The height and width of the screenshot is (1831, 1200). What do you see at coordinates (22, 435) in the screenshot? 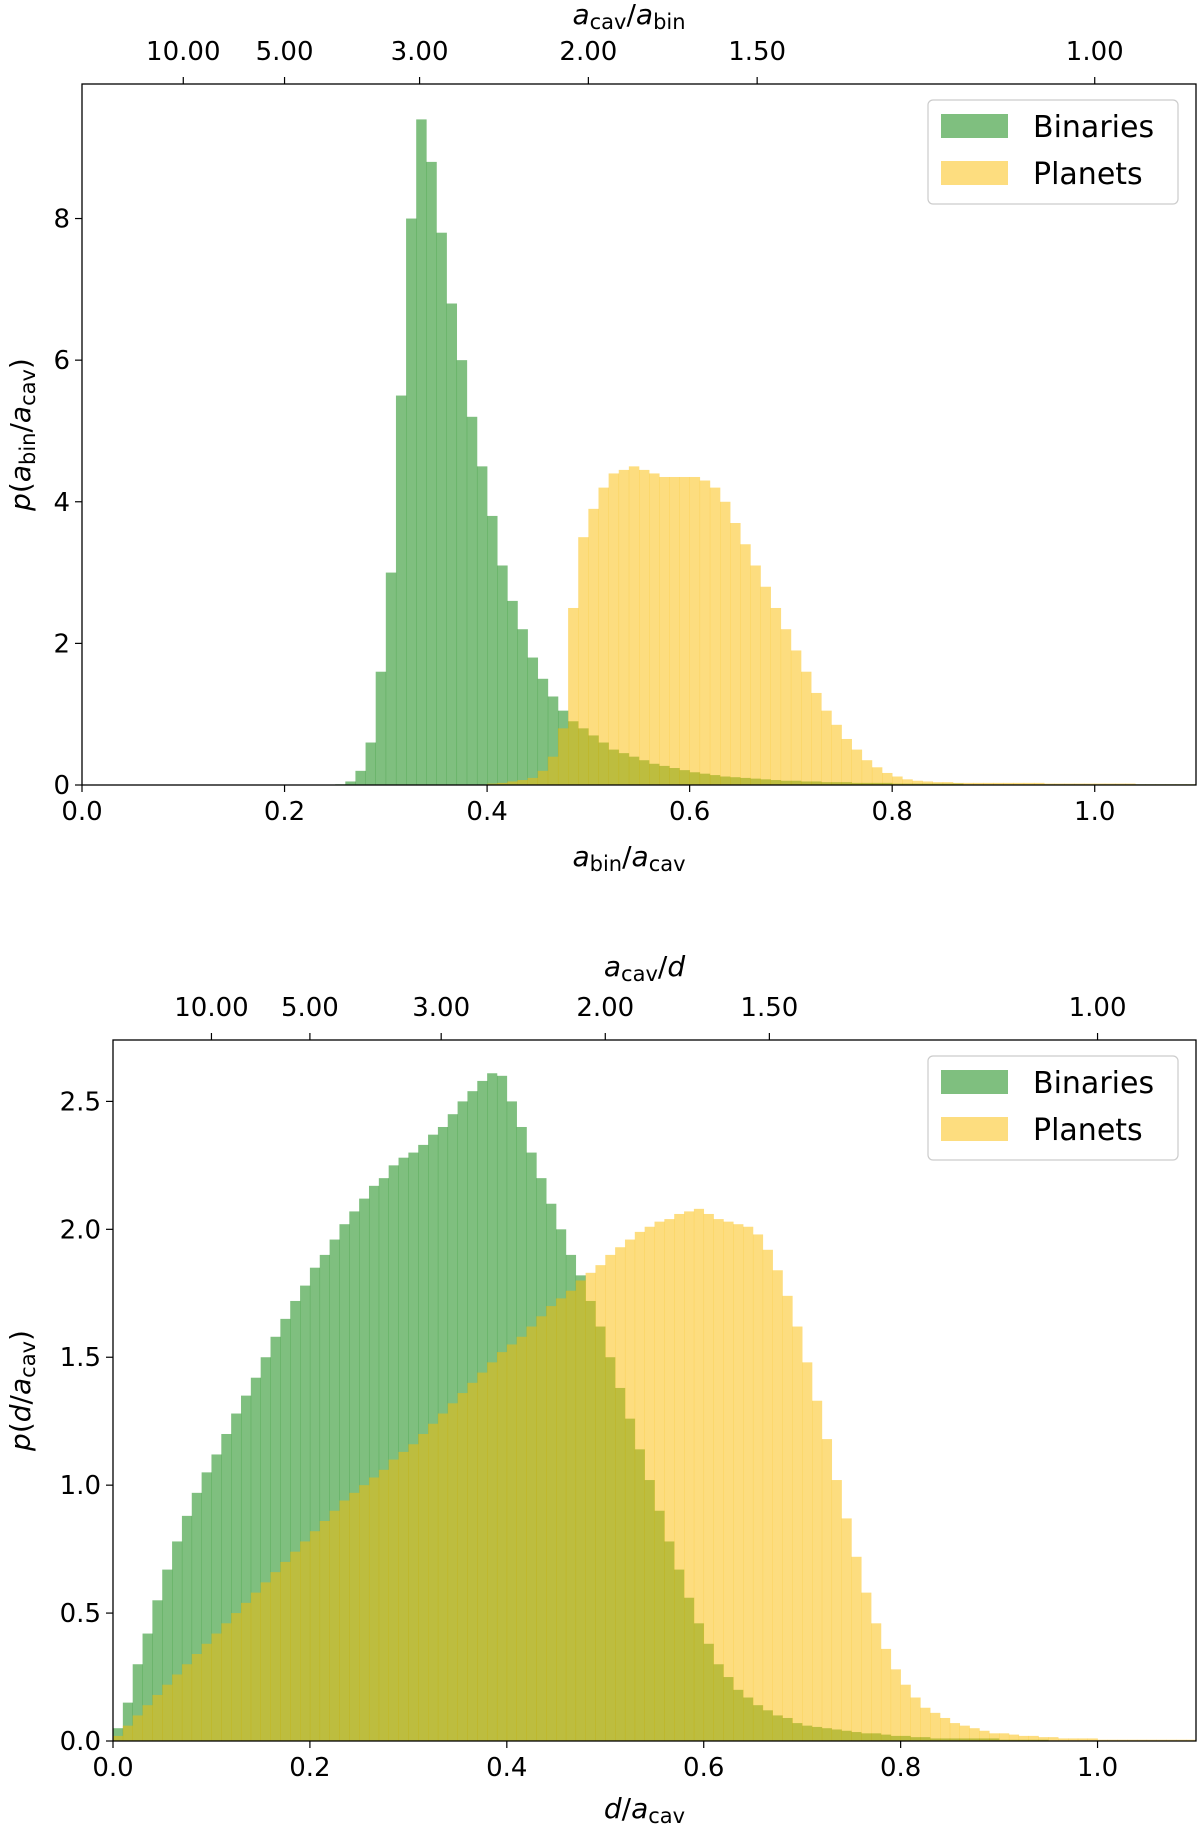
I see `y-axis-label: p(abin/acav)` at bounding box center [22, 435].